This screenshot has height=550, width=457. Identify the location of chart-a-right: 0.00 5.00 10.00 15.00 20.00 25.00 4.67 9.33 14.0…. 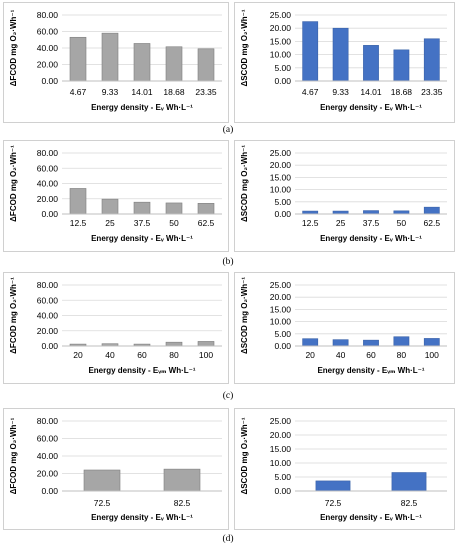
(343, 60).